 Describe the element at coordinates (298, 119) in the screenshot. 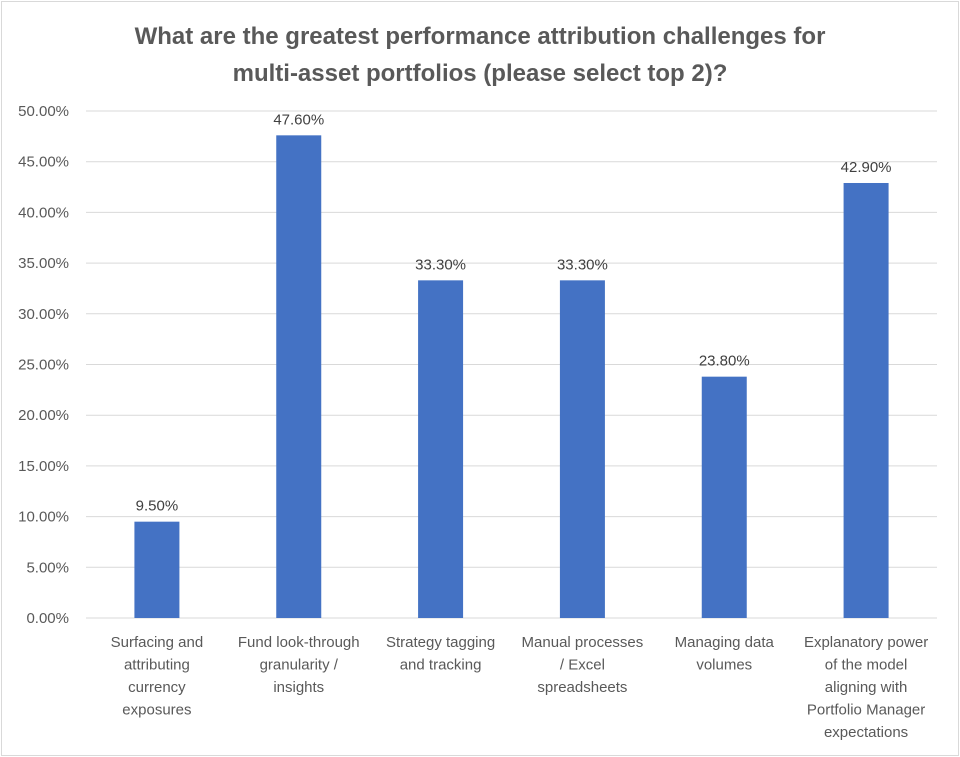

I see `data-label: 47.60%` at that location.